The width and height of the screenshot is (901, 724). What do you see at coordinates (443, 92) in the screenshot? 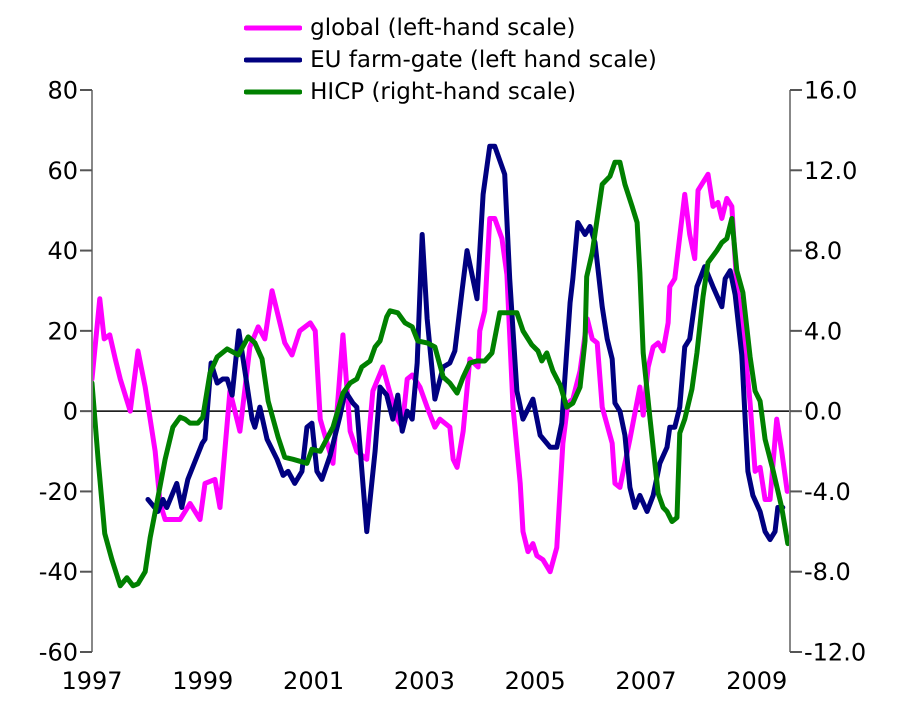
I see `legend-label: HICP (right-hand scale)` at bounding box center [443, 92].